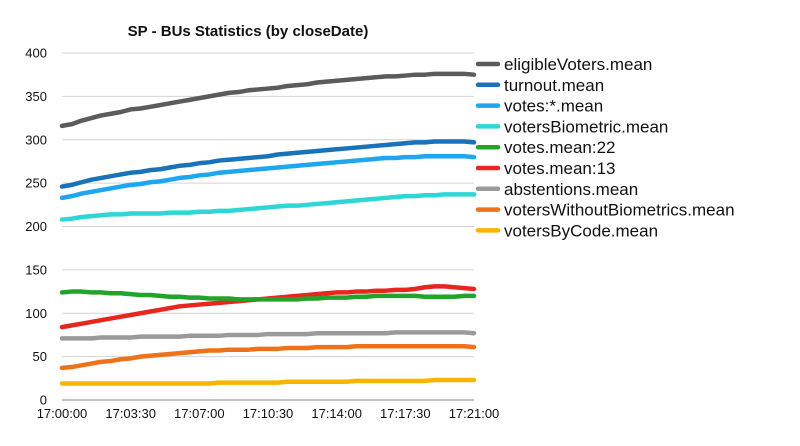 The width and height of the screenshot is (800, 446). Describe the element at coordinates (36, 96) in the screenshot. I see `y-tick-label: 350` at that location.